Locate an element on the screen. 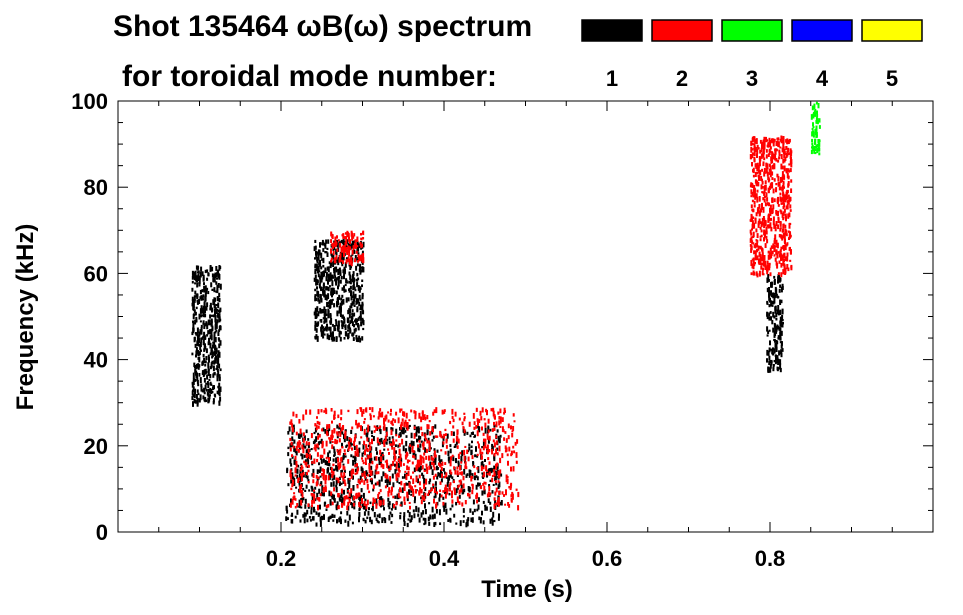 This screenshot has width=963, height=615. y-tick-label: 0 is located at coordinates (102, 532).